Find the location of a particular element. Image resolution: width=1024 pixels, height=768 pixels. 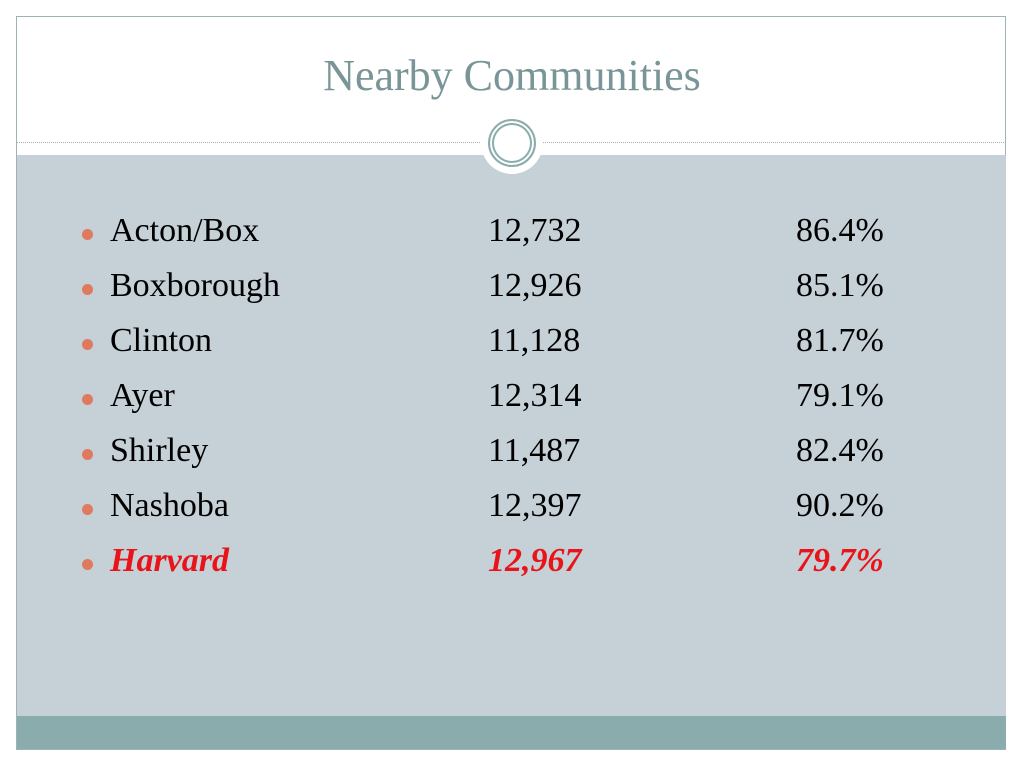

list-row: Clinton 11,128 81.7% is located at coordinates (512, 349).